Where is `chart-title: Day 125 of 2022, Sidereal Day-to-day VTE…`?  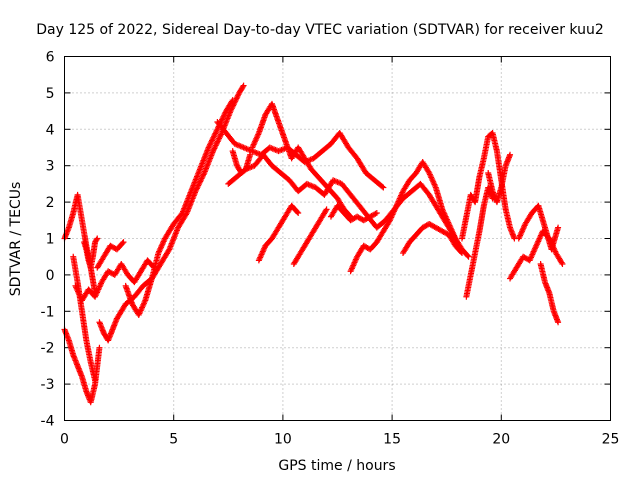 chart-title: Day 125 of 2022, Sidereal Day-to-day VTE… is located at coordinates (320, 30).